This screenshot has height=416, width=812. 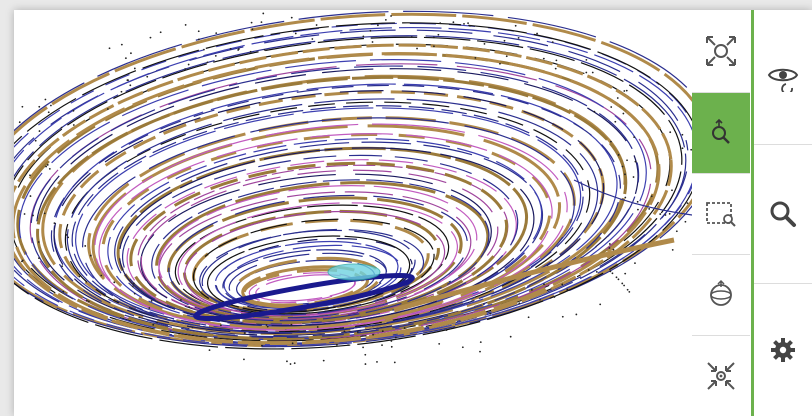 I want to click on zoom-window-button, so click(x=721, y=214).